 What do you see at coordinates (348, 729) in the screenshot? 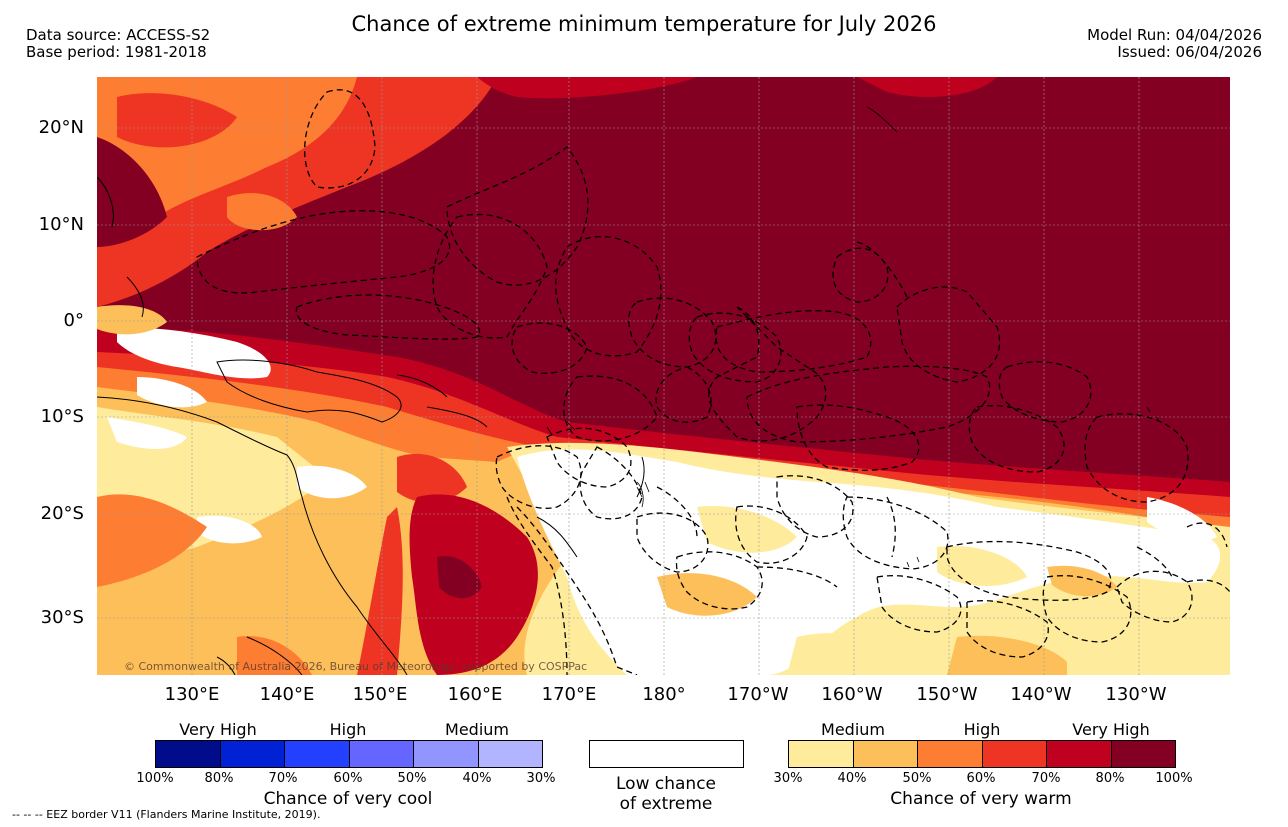
I see `cool-category-high: High` at bounding box center [348, 729].